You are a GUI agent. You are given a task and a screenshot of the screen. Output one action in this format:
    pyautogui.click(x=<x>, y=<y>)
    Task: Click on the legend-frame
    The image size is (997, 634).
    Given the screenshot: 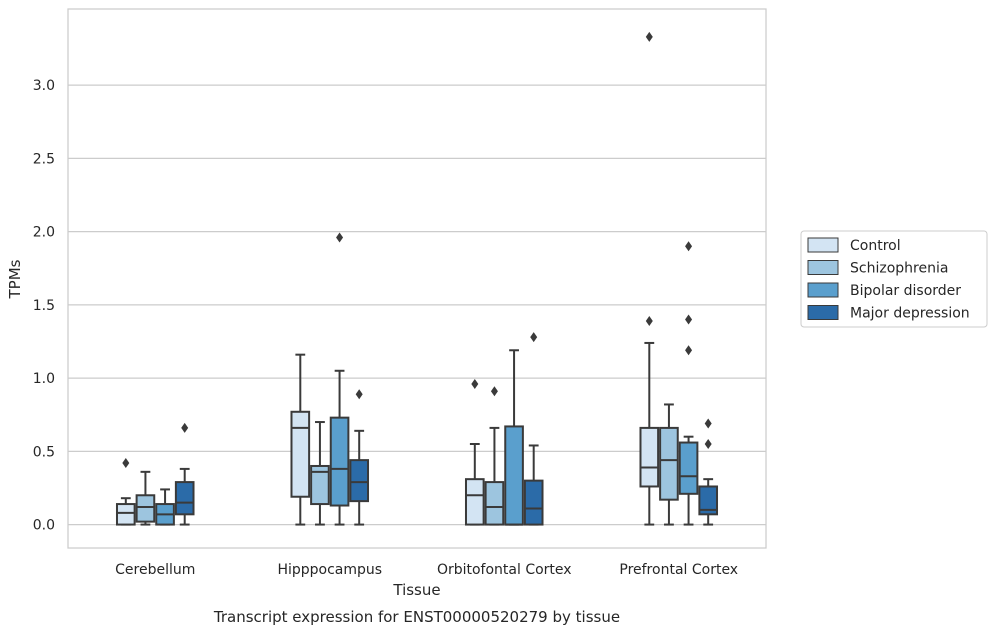 What is the action you would take?
    pyautogui.click(x=894, y=279)
    